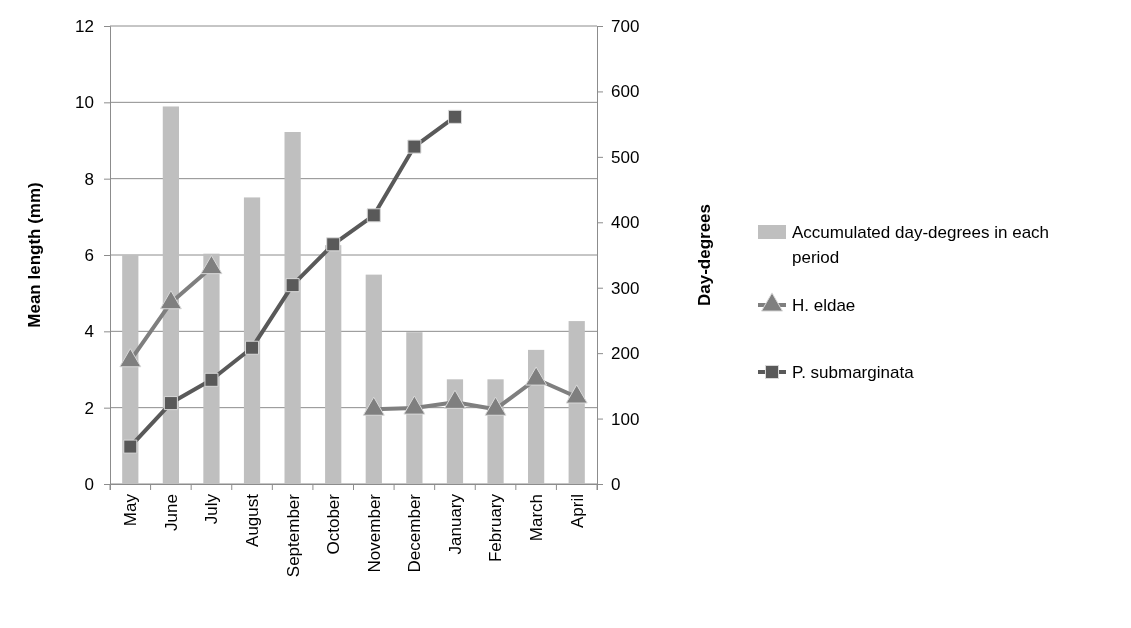 The image size is (1131, 628). What do you see at coordinates (616, 484) in the screenshot?
I see `y2-tick-label: 0` at bounding box center [616, 484].